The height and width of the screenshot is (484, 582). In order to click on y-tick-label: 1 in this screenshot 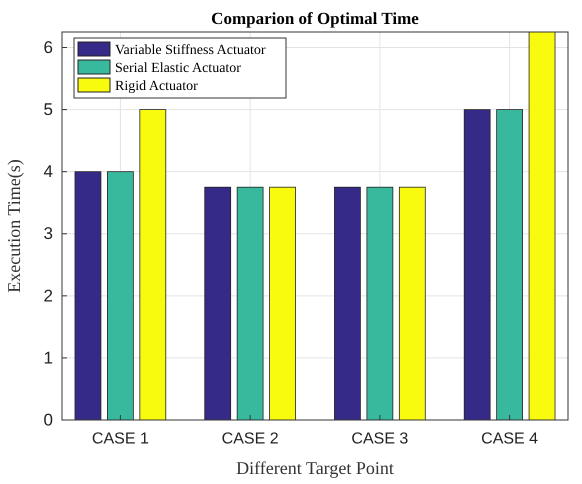, I will do `click(48, 358)`.